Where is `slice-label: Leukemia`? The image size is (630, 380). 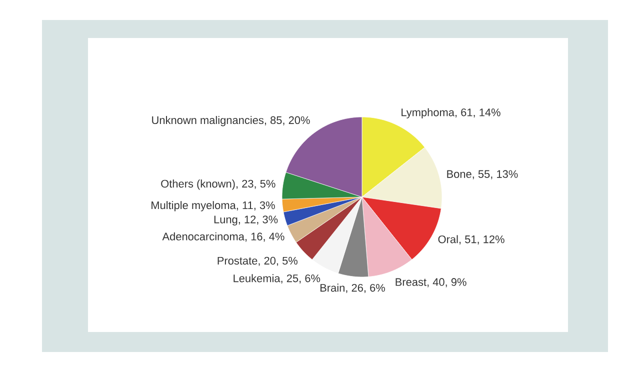 slice-label: Leukemia is located at coordinates (257, 278).